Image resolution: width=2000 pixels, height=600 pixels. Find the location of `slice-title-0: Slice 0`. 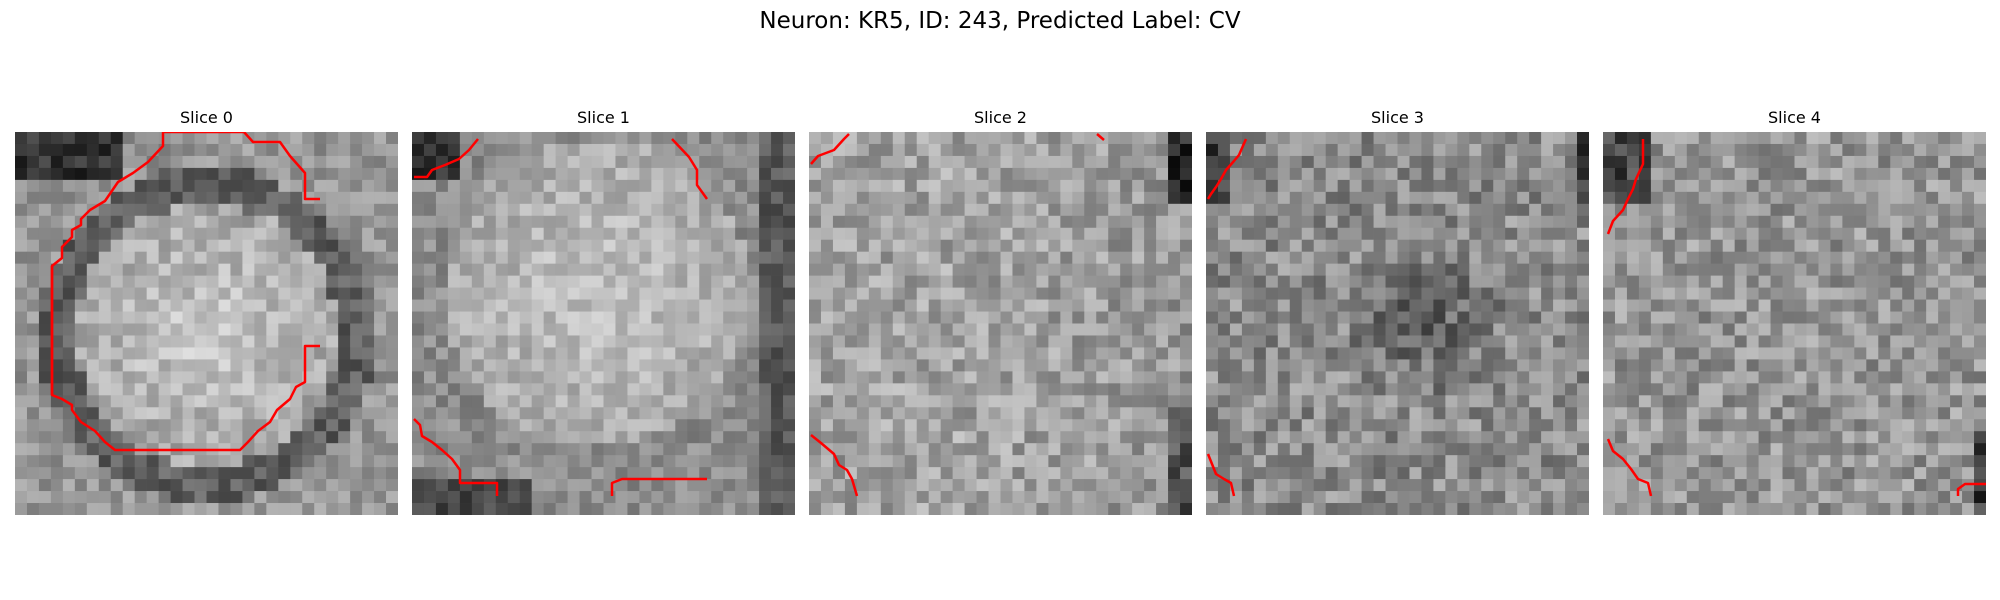

slice-title-0: Slice 0 is located at coordinates (206, 117).